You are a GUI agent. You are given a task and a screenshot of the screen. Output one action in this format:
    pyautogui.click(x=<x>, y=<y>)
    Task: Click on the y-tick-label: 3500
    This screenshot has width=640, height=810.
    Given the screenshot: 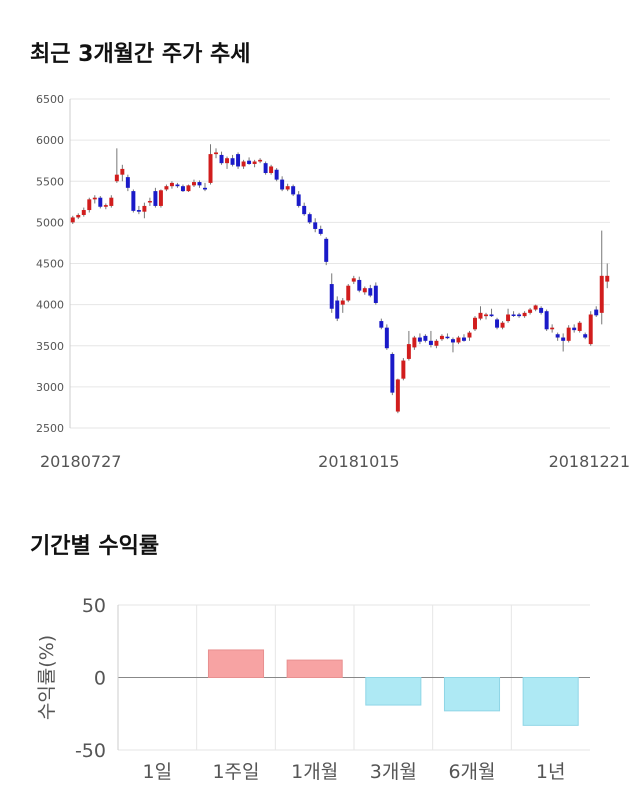 What is the action you would take?
    pyautogui.click(x=50, y=346)
    